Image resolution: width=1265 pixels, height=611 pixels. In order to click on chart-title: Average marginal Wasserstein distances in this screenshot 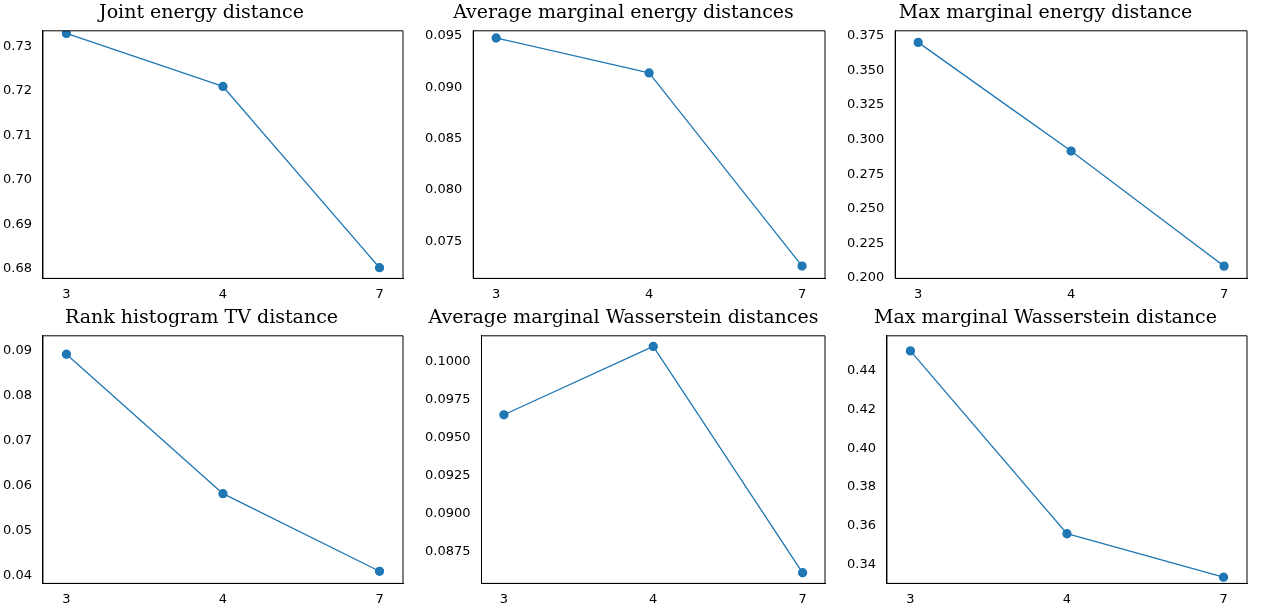, I will do `click(623, 316)`.